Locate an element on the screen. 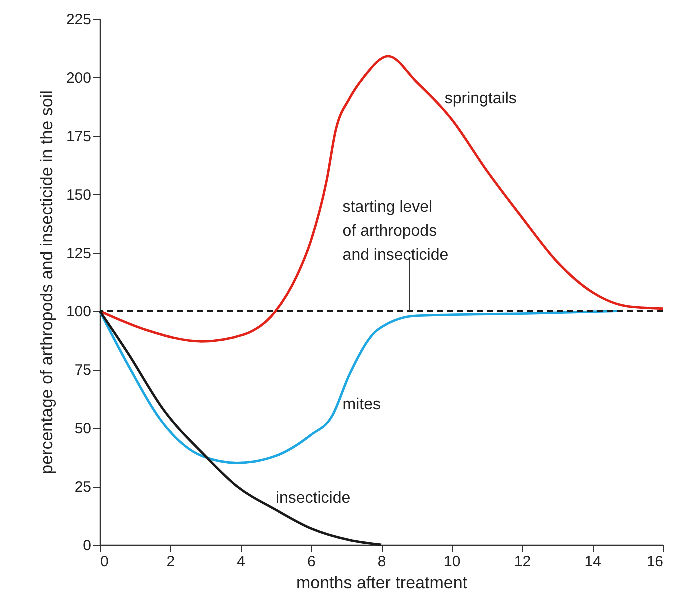  series-label: insecticide is located at coordinates (313, 499).